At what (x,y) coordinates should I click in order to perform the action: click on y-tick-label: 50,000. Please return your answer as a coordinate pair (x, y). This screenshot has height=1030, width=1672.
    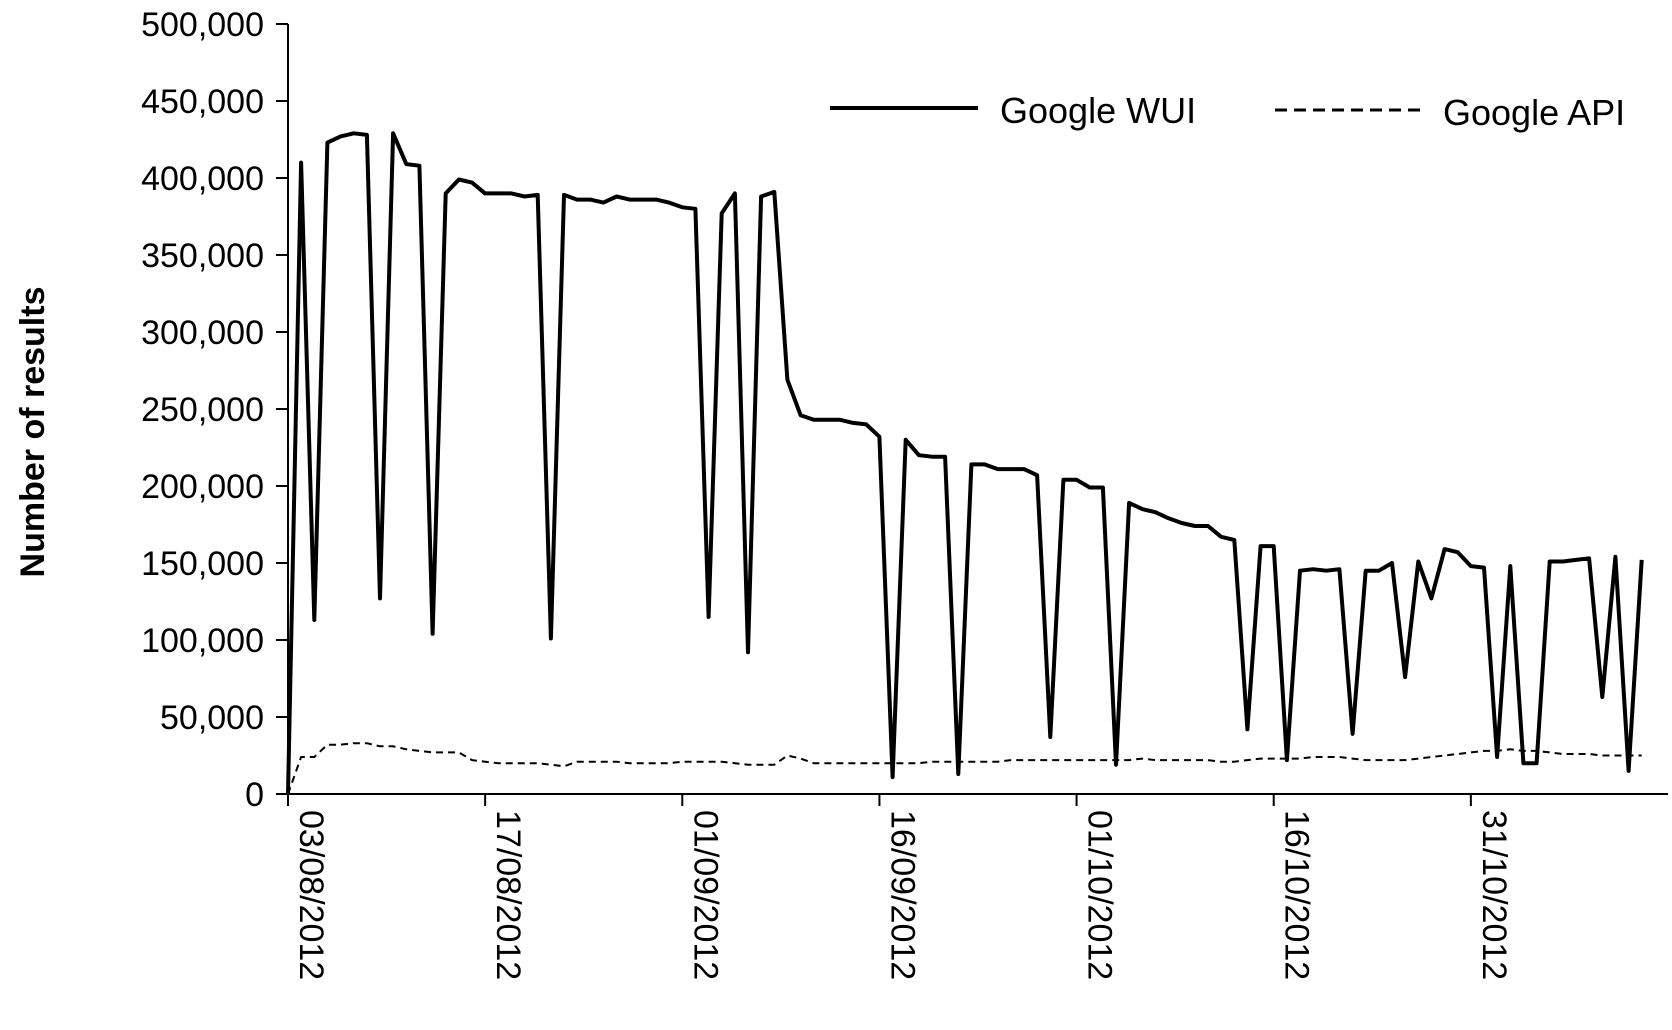
    Looking at the image, I should click on (212, 718).